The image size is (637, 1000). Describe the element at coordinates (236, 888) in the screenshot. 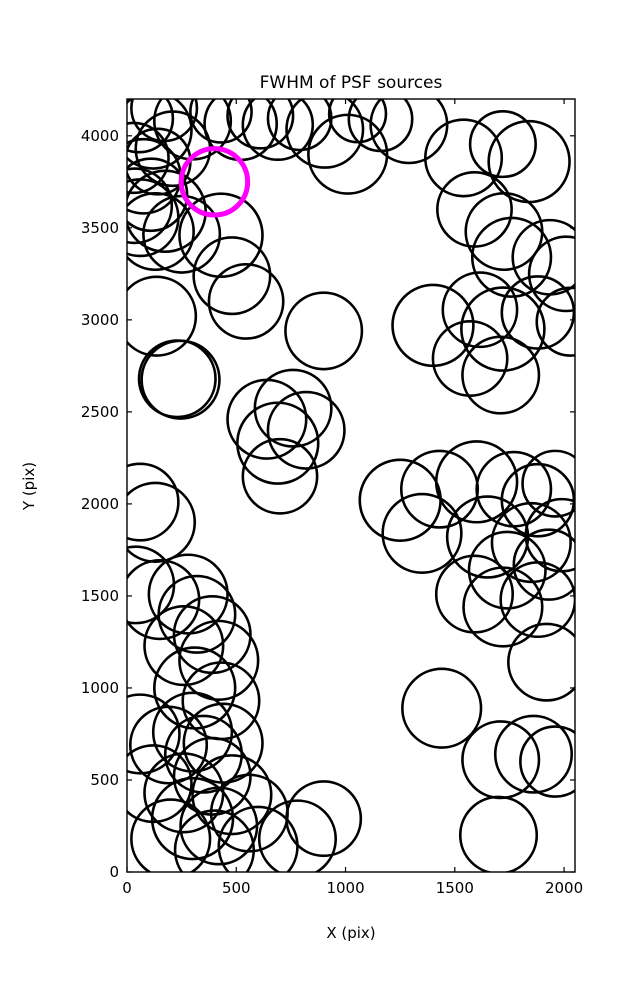

I see `x-tick-label: 500` at that location.